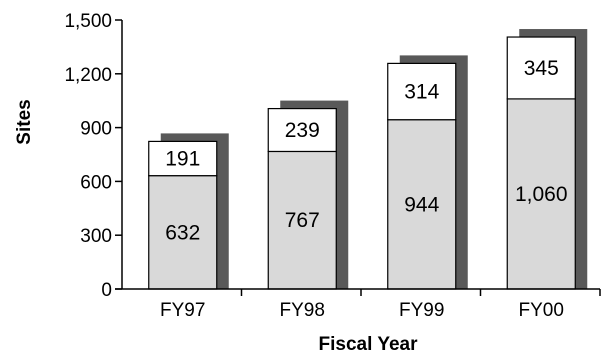 The image size is (604, 358). Describe the element at coordinates (88, 21) in the screenshot. I see `y-tick-label: 1,500` at that location.